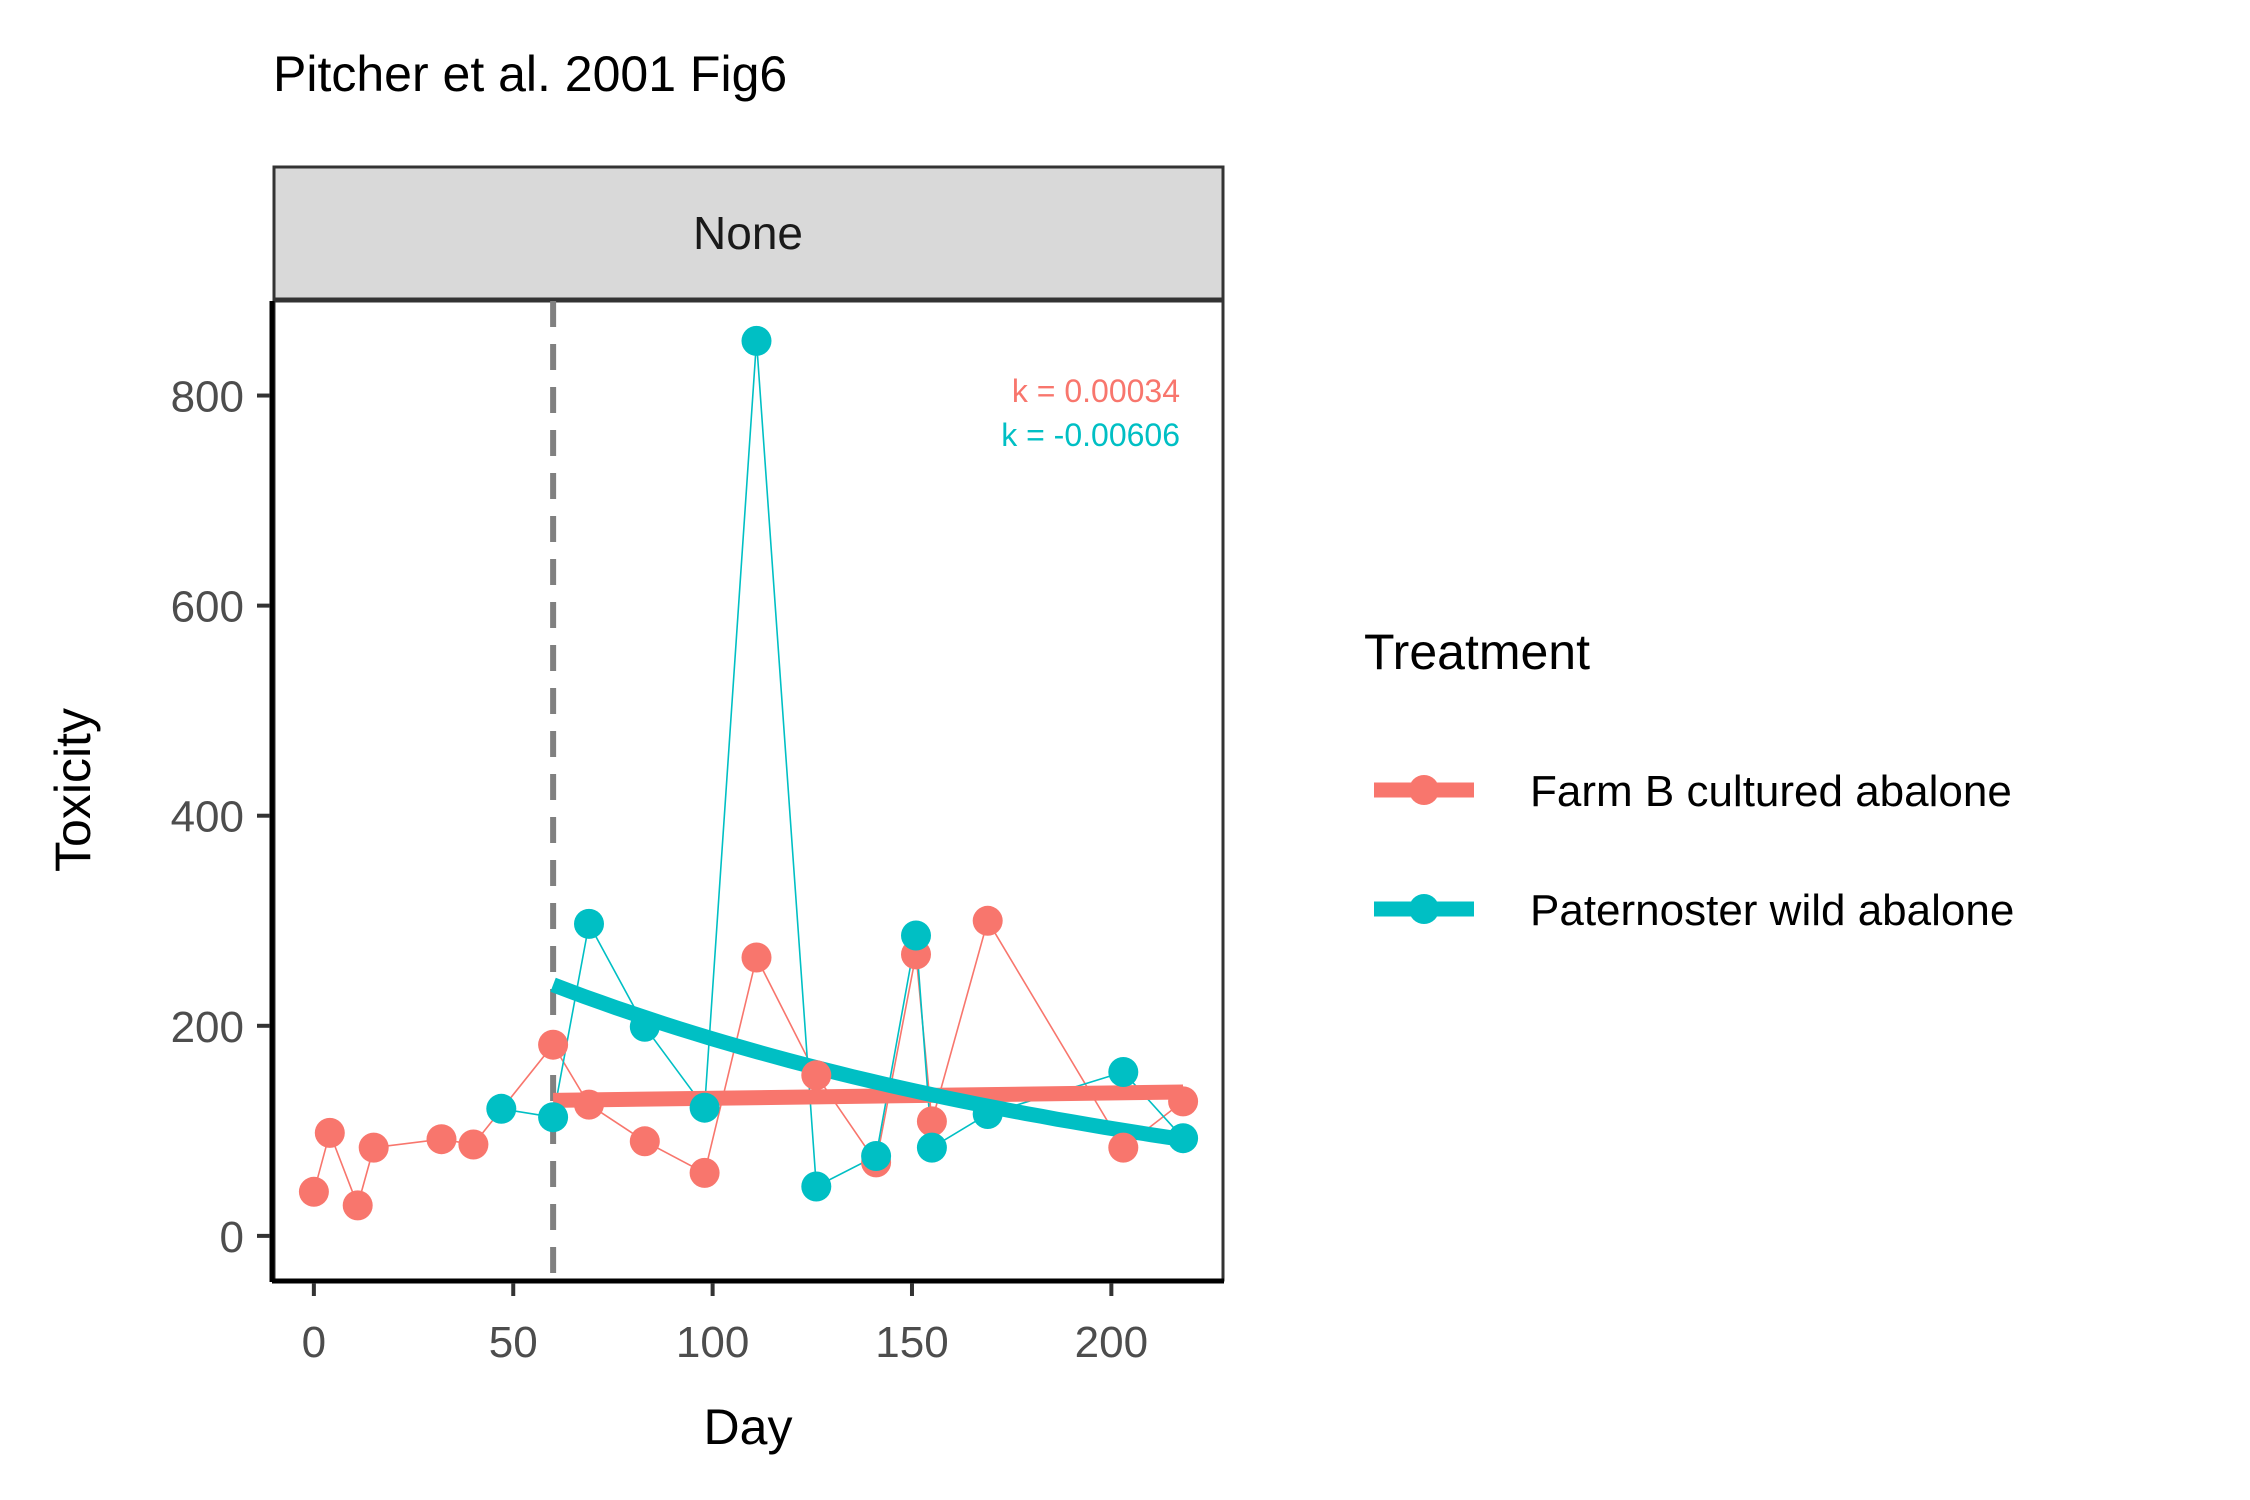 The width and height of the screenshot is (2250, 1500). I want to click on facet-label: None, so click(748, 233).